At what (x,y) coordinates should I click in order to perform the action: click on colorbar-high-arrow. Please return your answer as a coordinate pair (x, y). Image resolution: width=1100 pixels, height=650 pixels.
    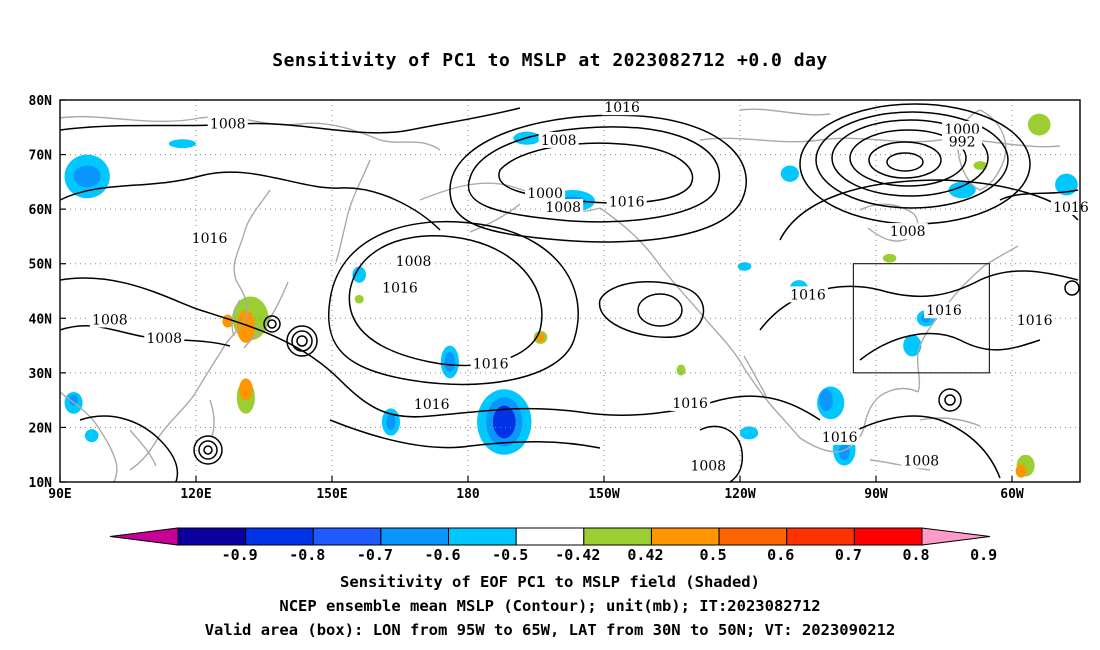
    Looking at the image, I should click on (956, 536).